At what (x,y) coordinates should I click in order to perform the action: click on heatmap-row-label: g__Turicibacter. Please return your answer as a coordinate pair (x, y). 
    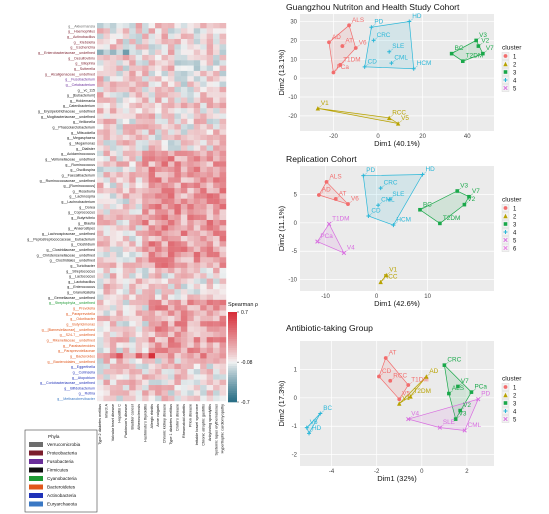
    Looking at the image, I should click on (82, 266).